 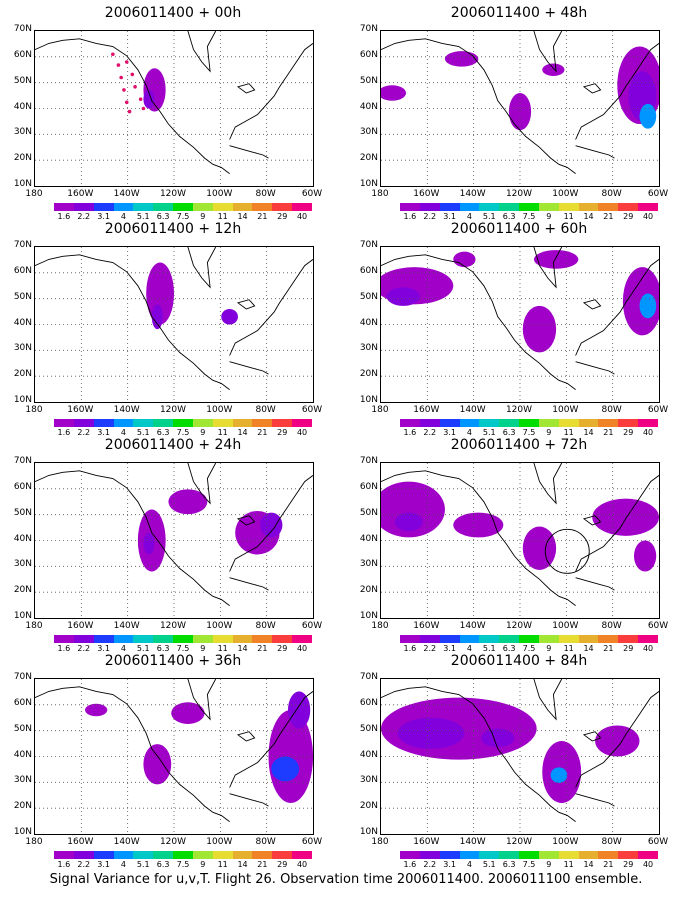 What do you see at coordinates (549, 216) in the screenshot?
I see `colorbar-label: 9` at bounding box center [549, 216].